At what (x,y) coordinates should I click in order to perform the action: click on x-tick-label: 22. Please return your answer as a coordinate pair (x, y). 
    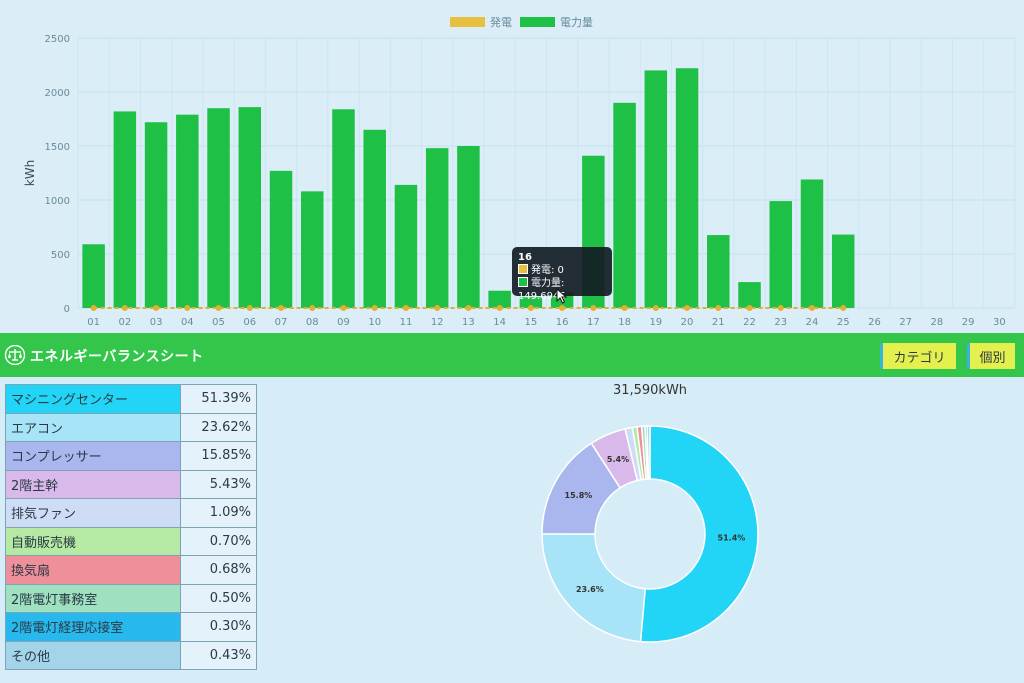
    Looking at the image, I should click on (749, 322).